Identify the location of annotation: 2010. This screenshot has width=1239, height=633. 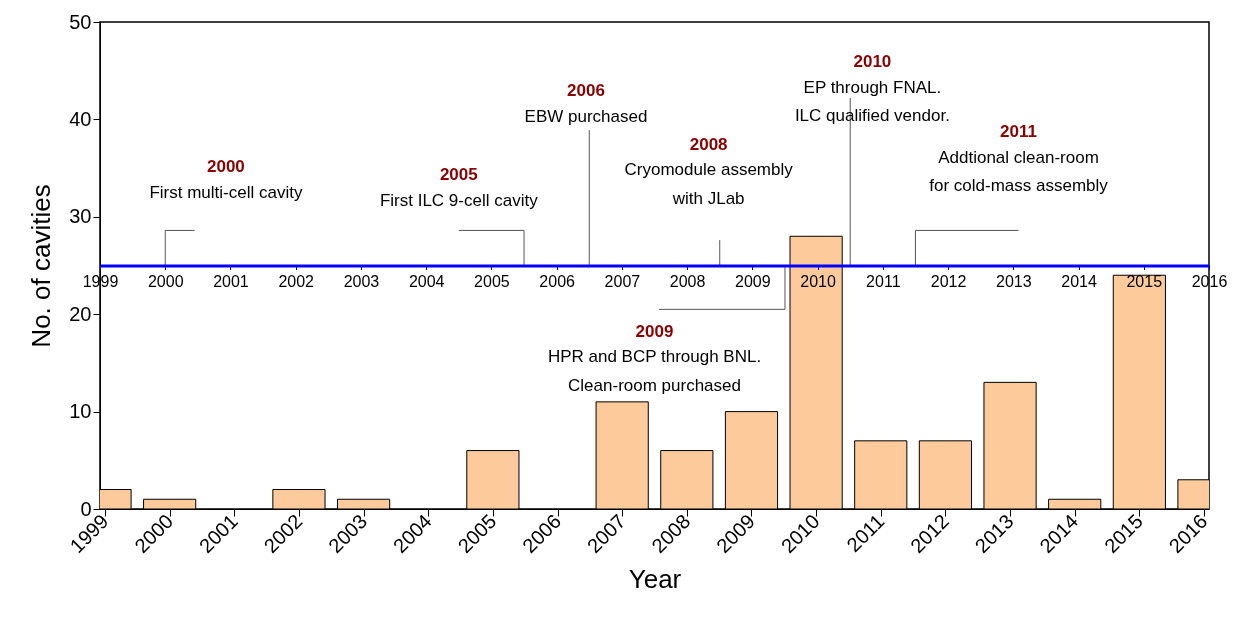
(872, 61).